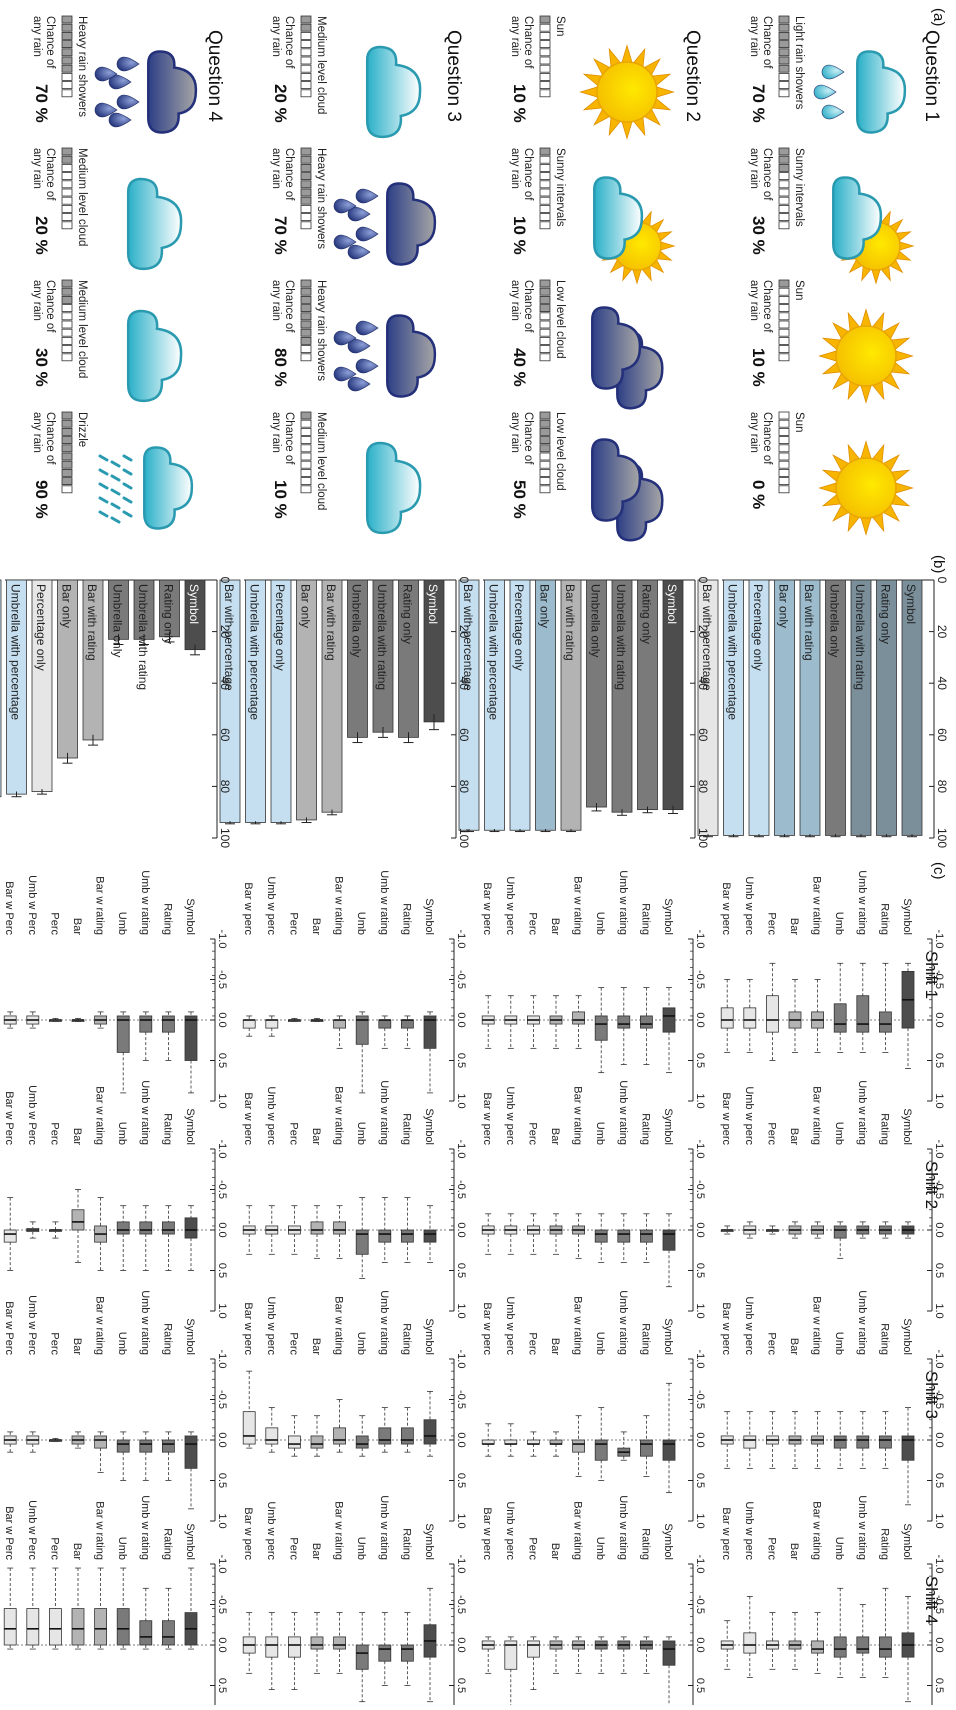 The image size is (956, 1710). I want to click on forecast-label: Sunny intervals, so click(560, 187).